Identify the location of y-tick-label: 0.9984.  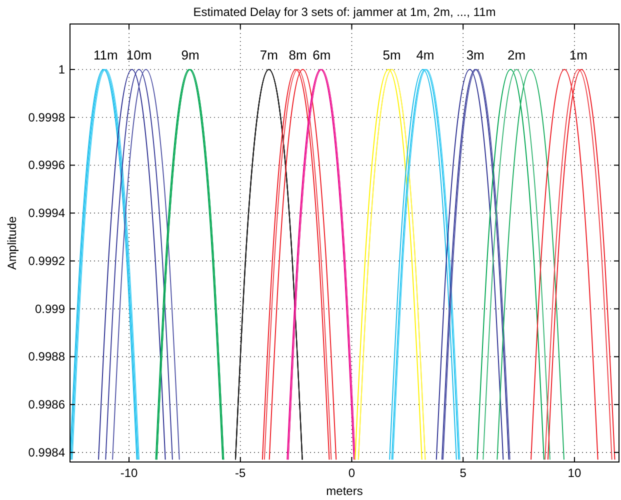
(47, 452).